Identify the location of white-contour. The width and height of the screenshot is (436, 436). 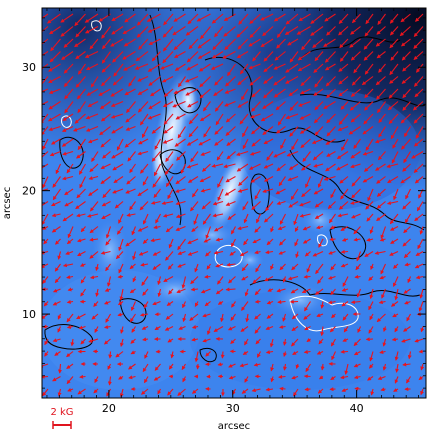
(324, 313).